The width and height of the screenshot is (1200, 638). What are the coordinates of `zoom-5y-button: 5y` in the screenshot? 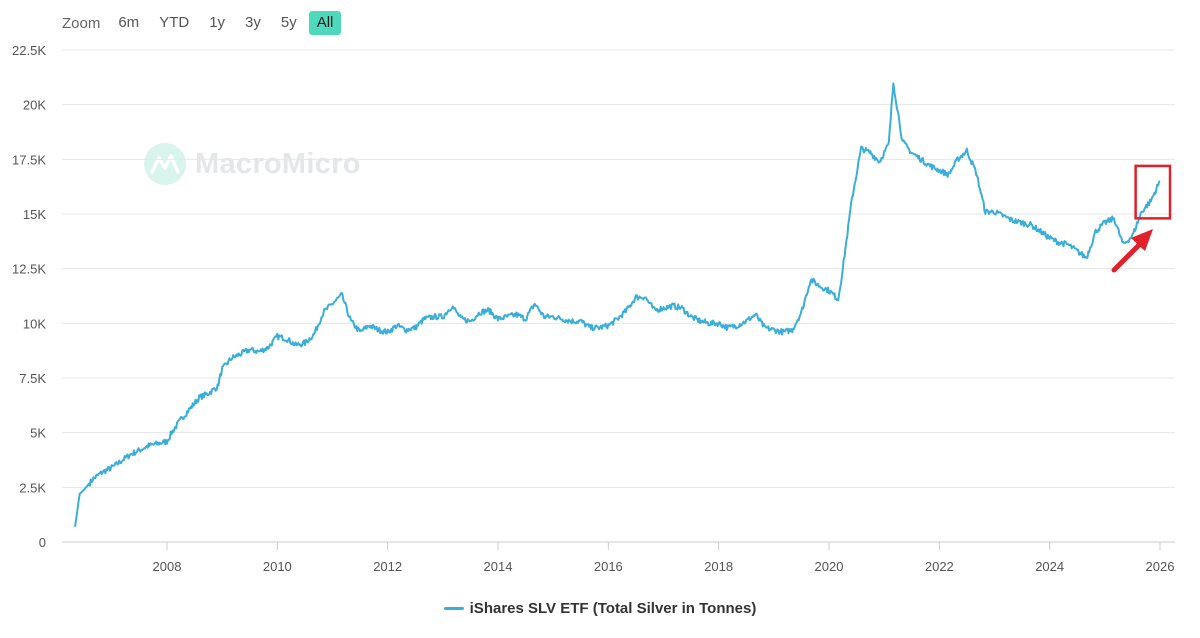 It's located at (288, 22).